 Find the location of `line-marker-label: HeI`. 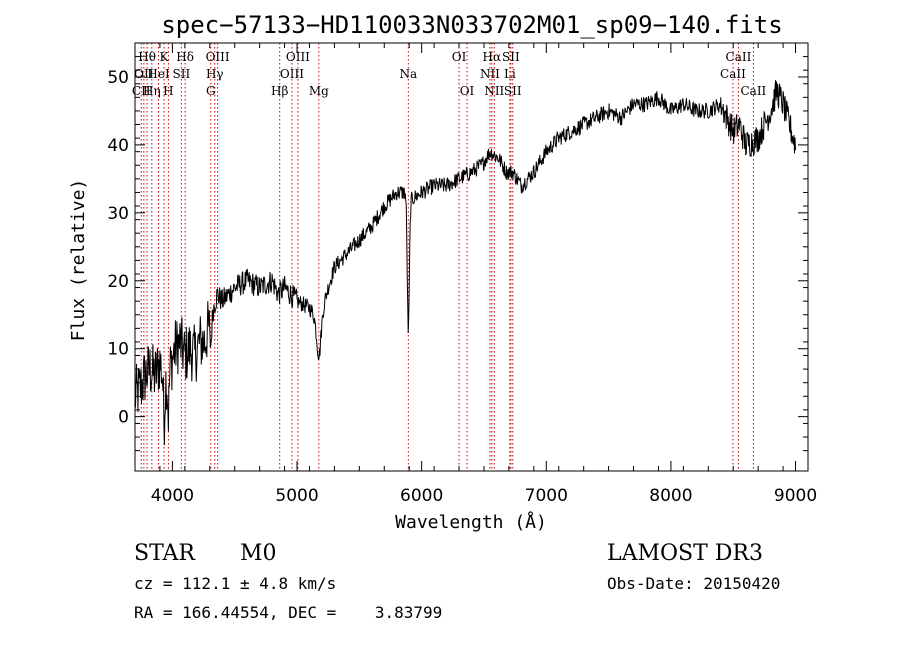

line-marker-label: HeI is located at coordinates (158, 74).